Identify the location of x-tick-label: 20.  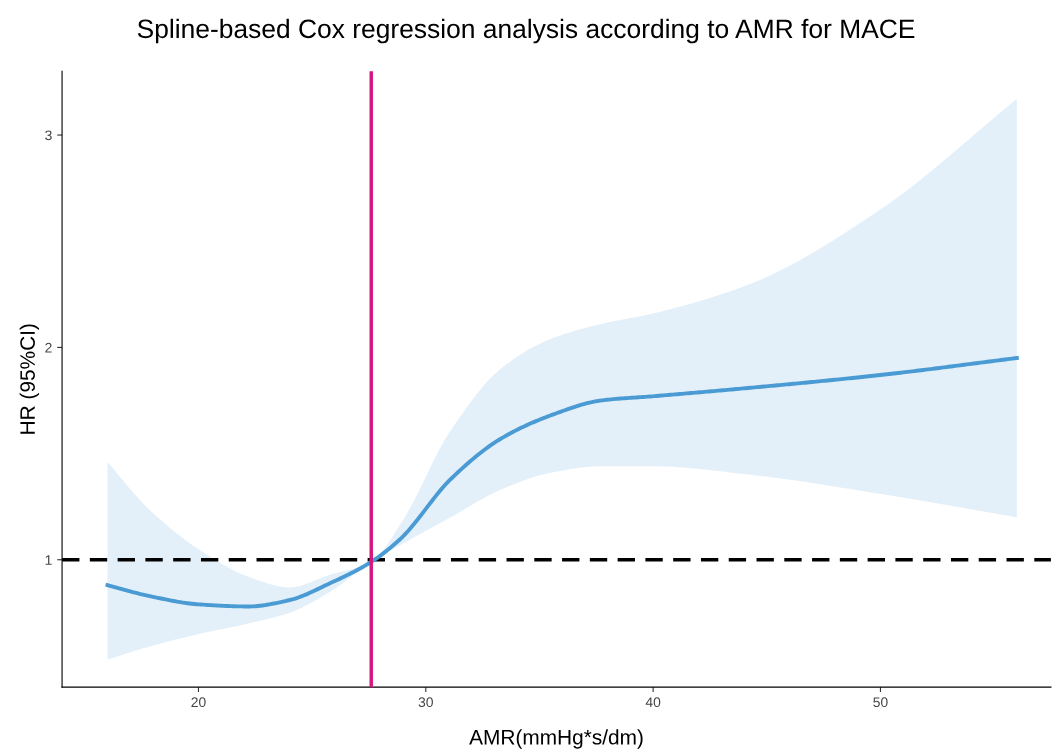
(198, 702).